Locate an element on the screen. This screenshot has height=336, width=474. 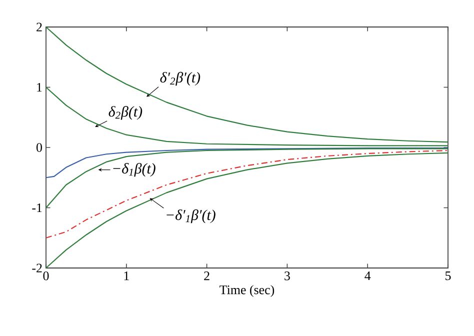
annotation: δ$_{2}$β(t) is located at coordinates (125, 113).